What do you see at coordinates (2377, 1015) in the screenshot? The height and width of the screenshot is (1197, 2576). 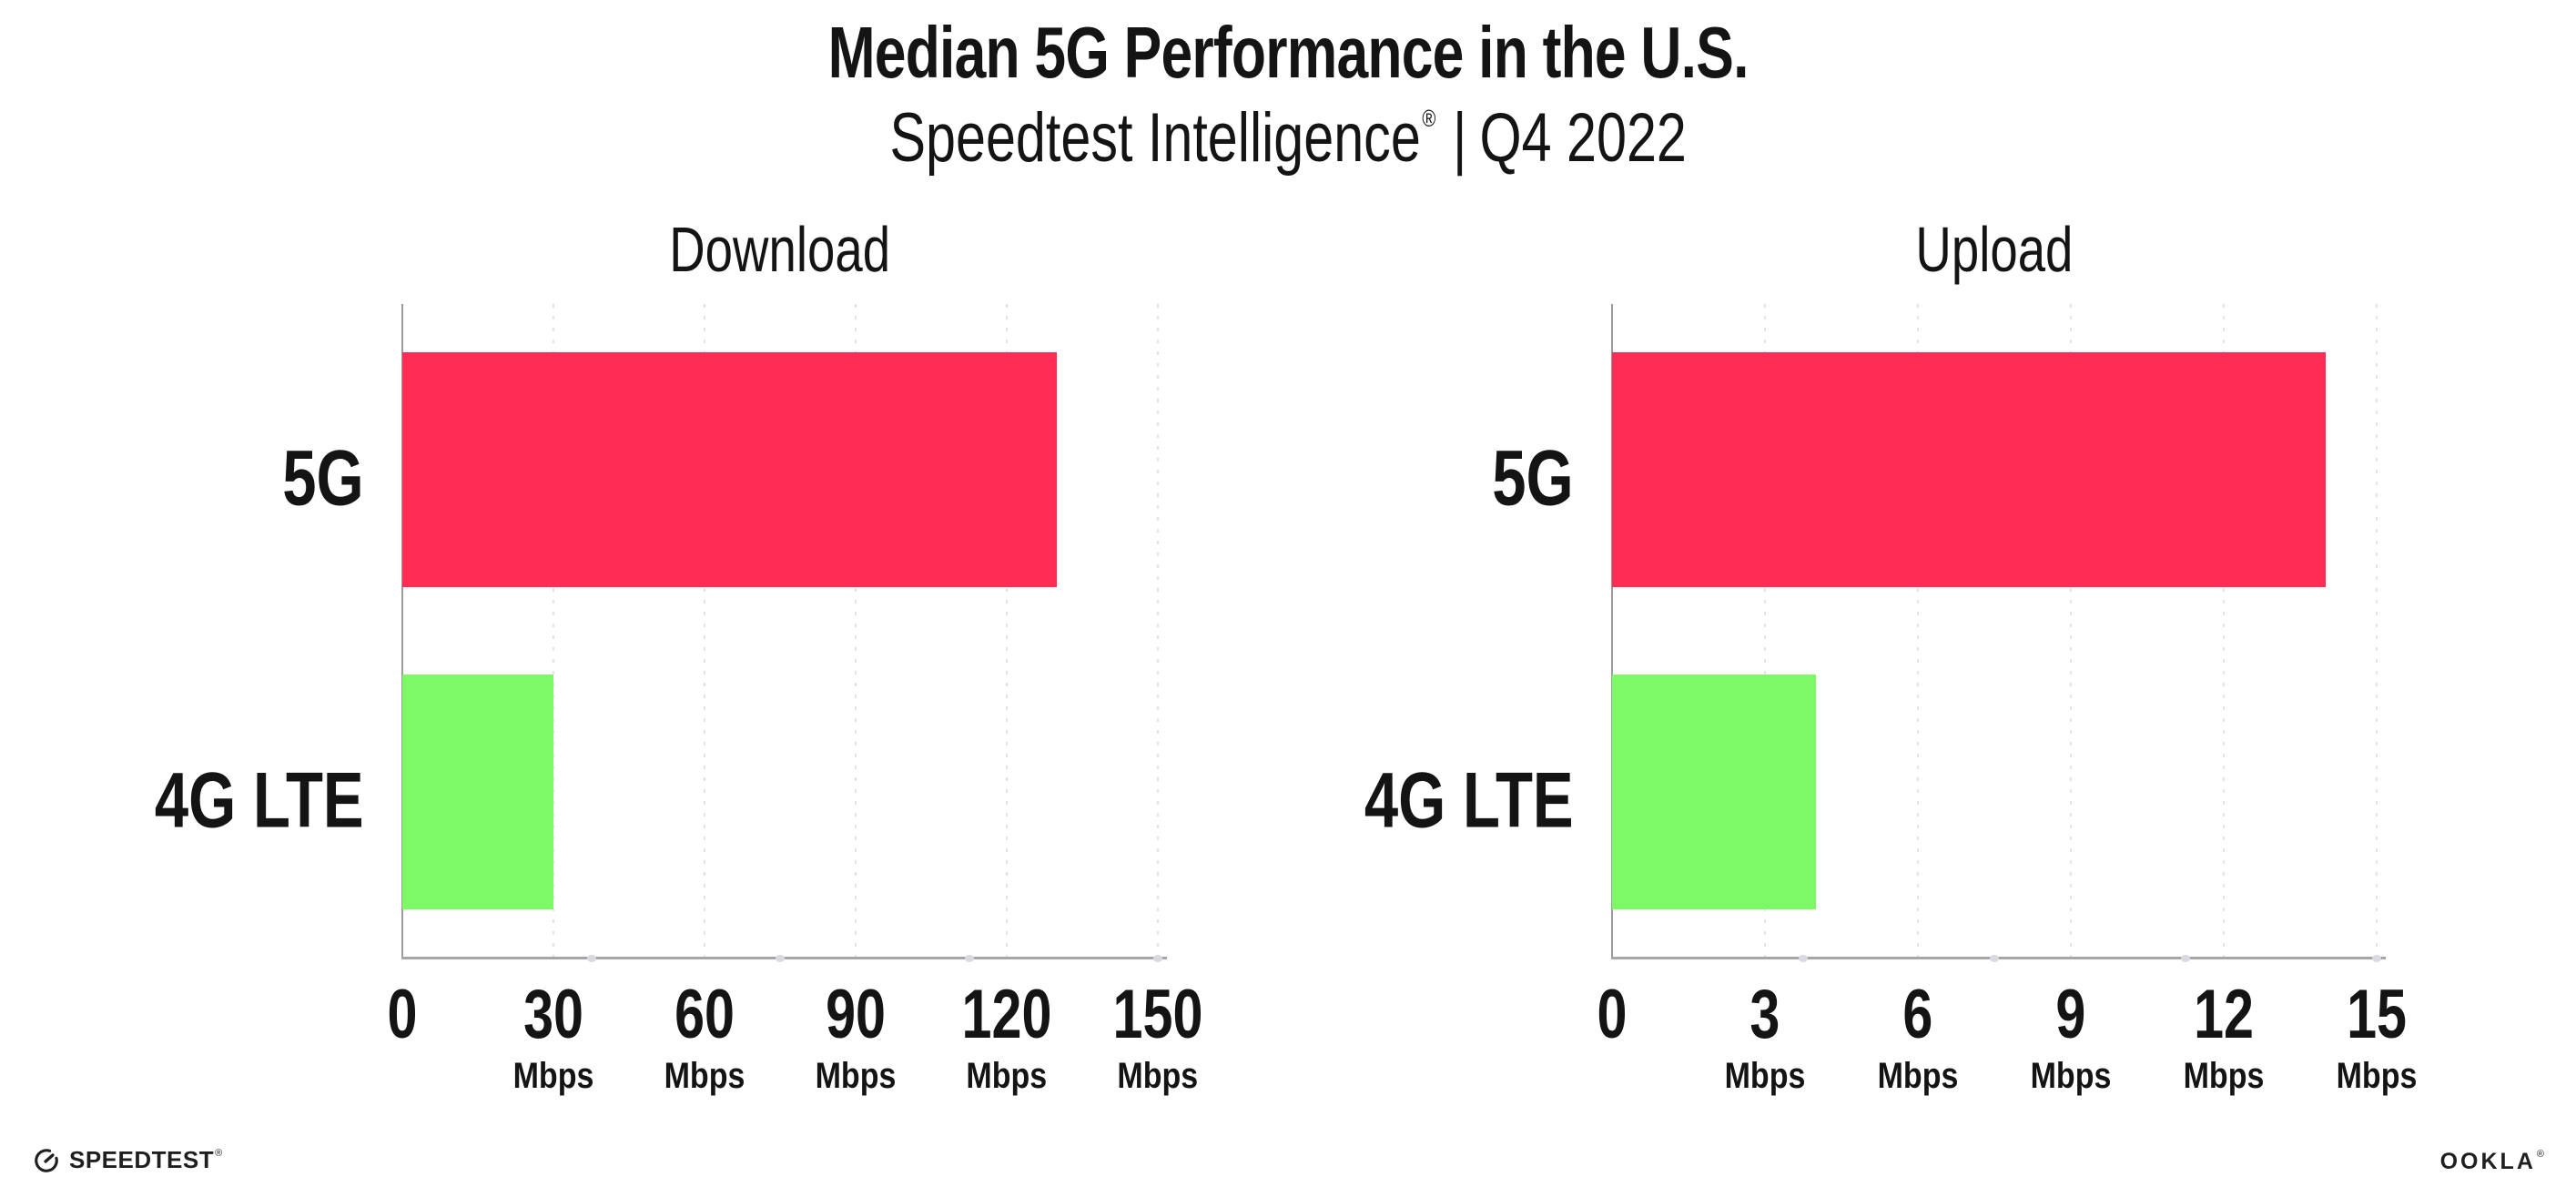 I see `x-tick-value: 15` at bounding box center [2377, 1015].